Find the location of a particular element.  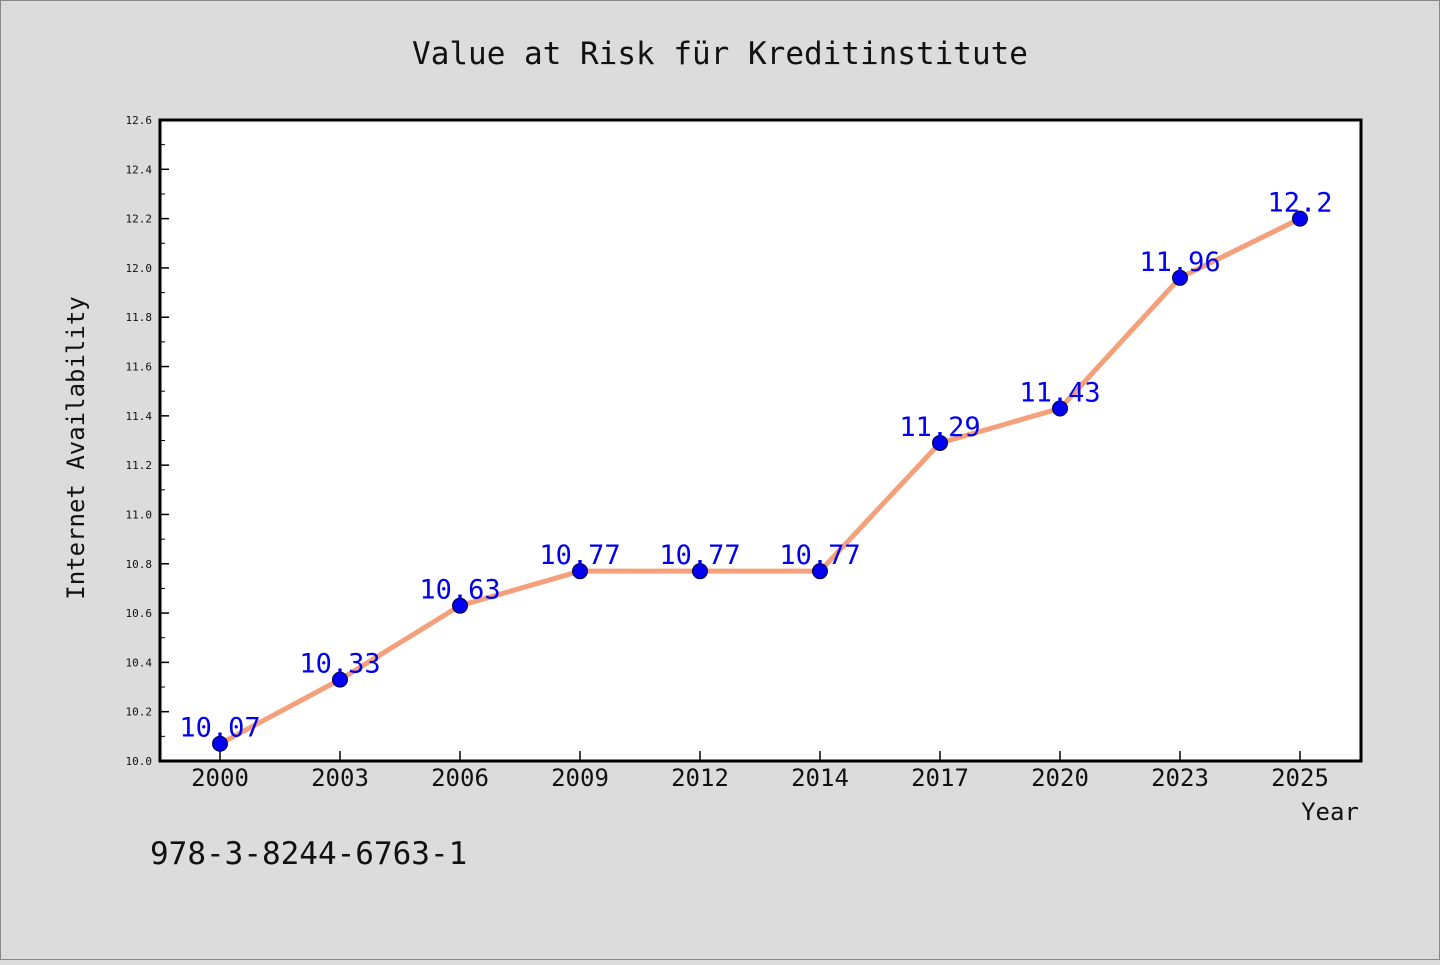

x-tick-label: 2000 is located at coordinates (220, 778).